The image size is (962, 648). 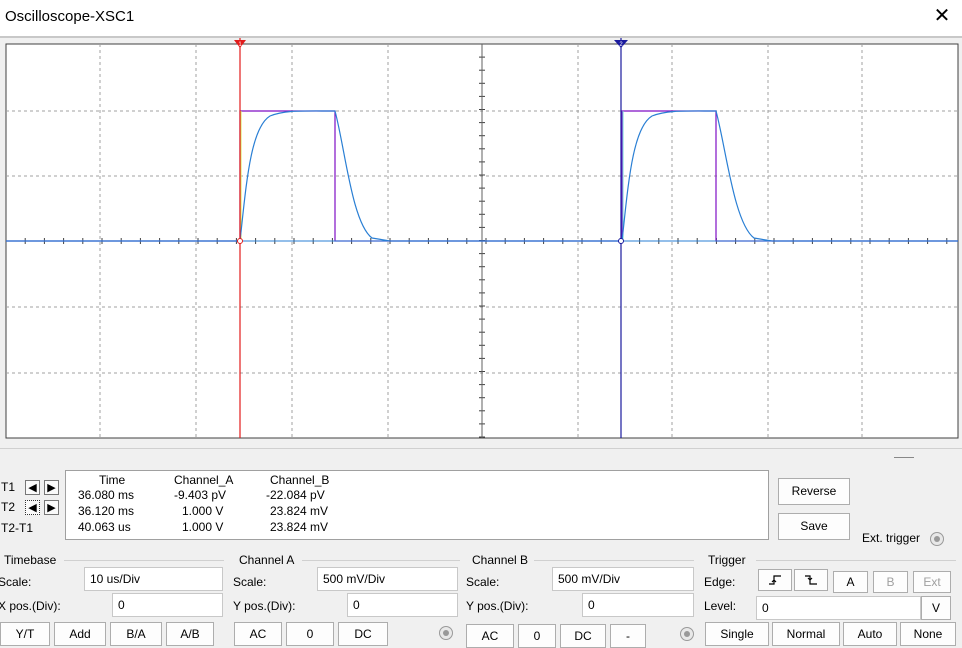 What do you see at coordinates (737, 634) in the screenshot?
I see `trigger-single-button: Single` at bounding box center [737, 634].